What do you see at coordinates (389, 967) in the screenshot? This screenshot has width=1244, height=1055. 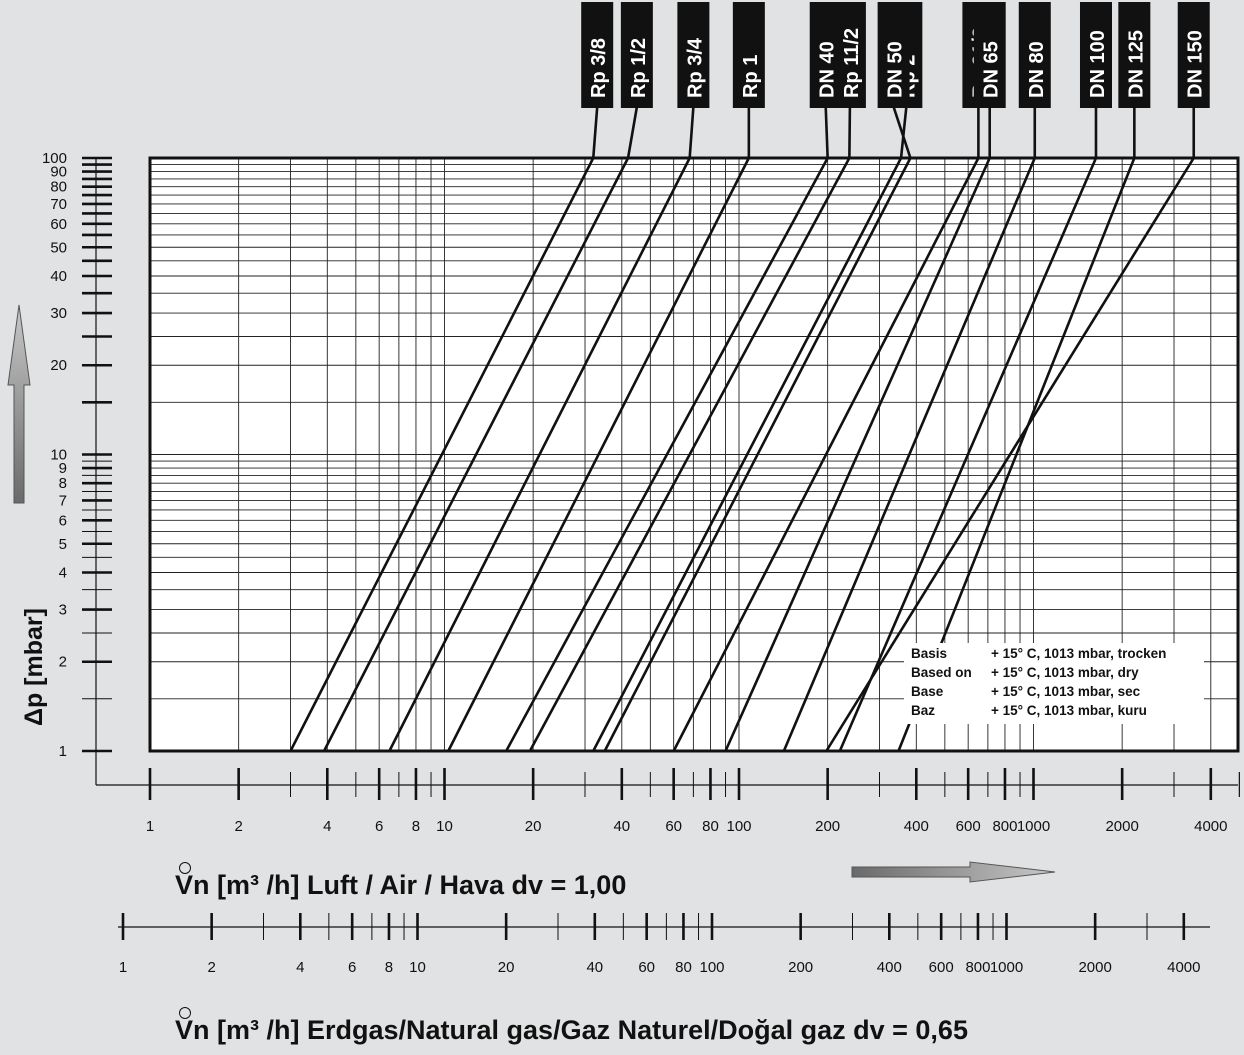 I see `x-tick-label-gas: 8` at bounding box center [389, 967].